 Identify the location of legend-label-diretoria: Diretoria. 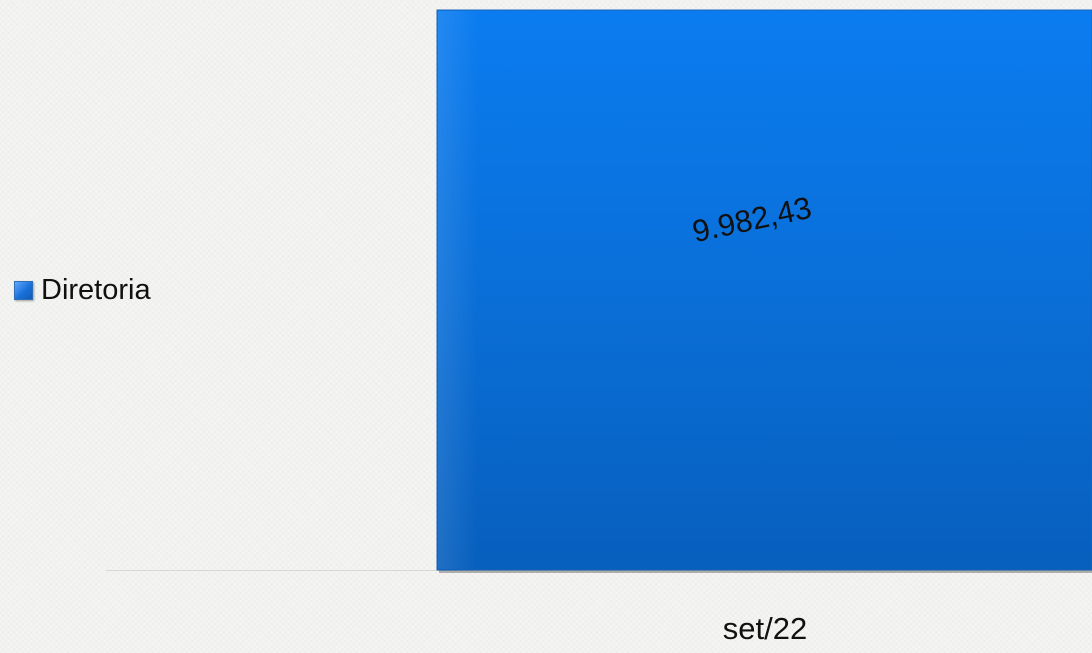
(96, 290).